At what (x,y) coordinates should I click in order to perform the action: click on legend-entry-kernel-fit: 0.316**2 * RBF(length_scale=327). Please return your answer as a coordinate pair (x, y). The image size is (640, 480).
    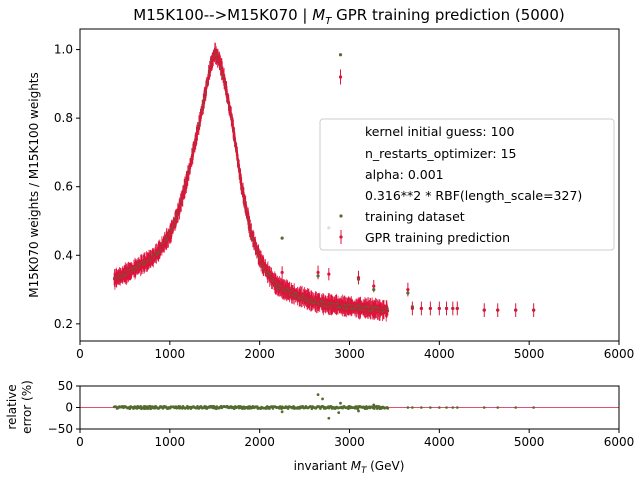
    Looking at the image, I should click on (473, 195).